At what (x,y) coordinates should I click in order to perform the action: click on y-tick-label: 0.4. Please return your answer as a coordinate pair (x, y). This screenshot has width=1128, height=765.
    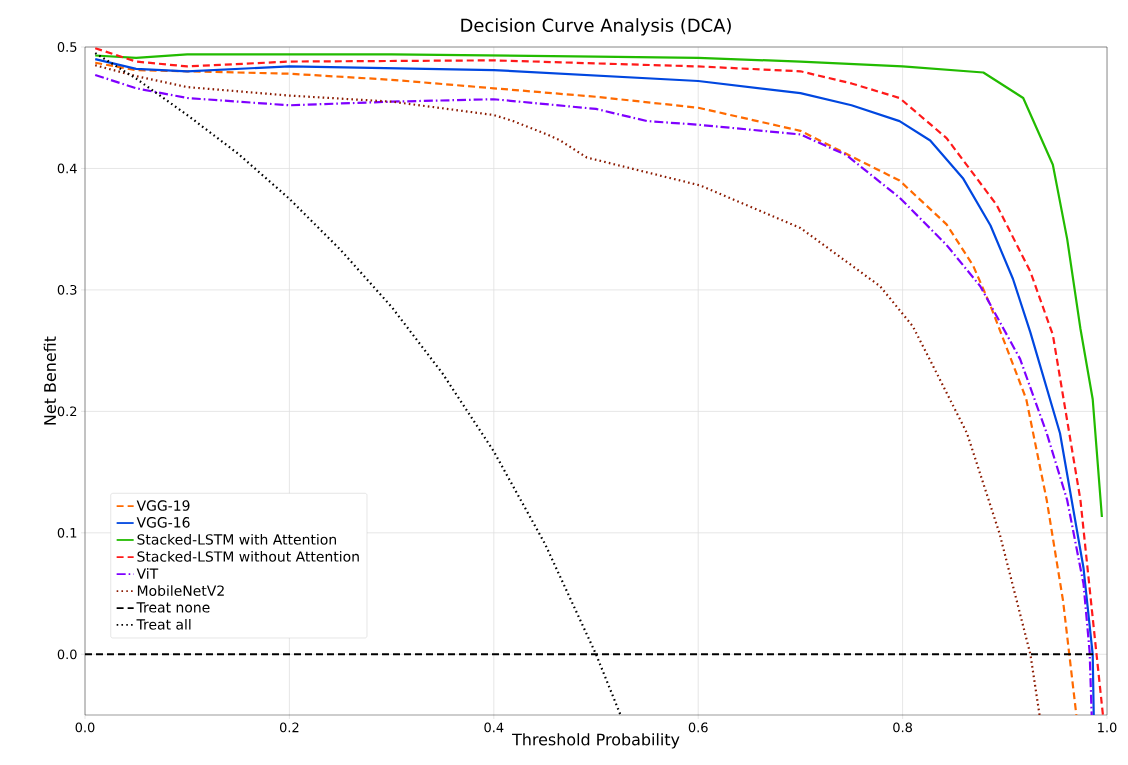
    Looking at the image, I should click on (67, 168).